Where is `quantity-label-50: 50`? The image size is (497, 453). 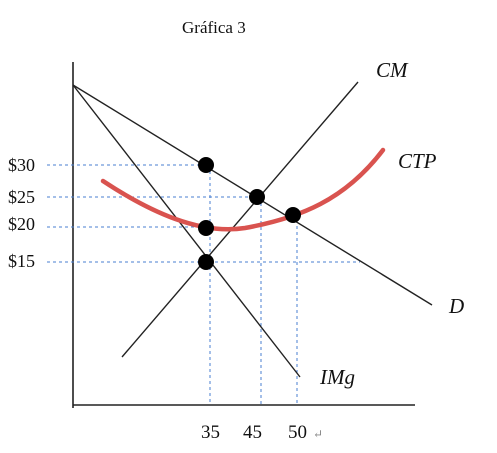
quantity-label-50: 50 is located at coordinates (297, 432).